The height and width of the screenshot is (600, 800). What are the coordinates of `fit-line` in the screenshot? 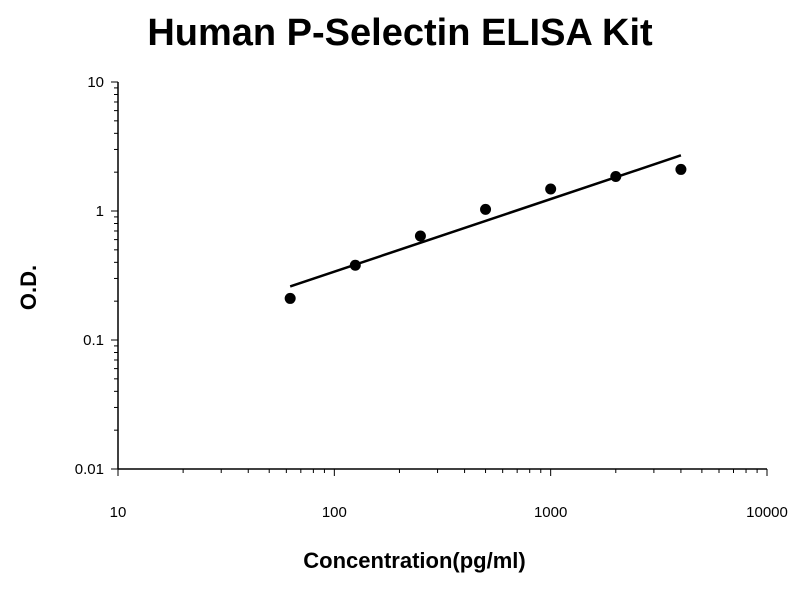 It's located at (485, 221).